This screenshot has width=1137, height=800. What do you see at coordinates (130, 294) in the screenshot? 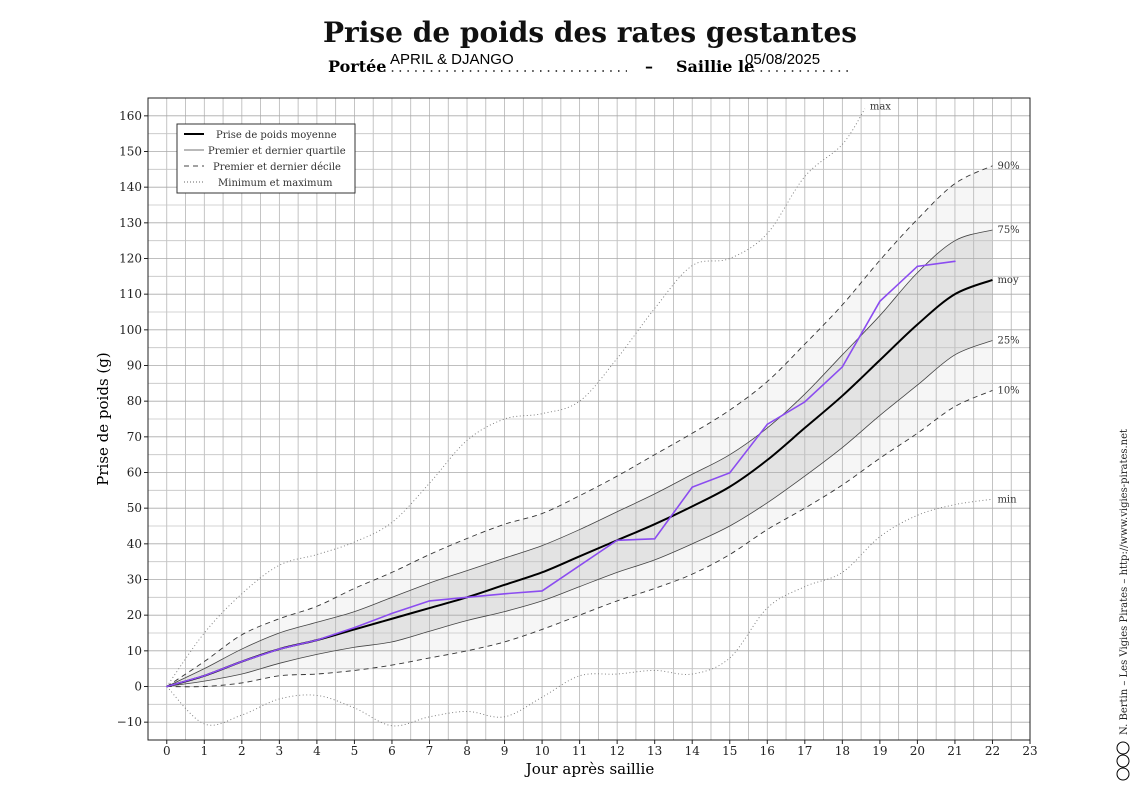
I see `y-tick-label: 110` at bounding box center [130, 294].